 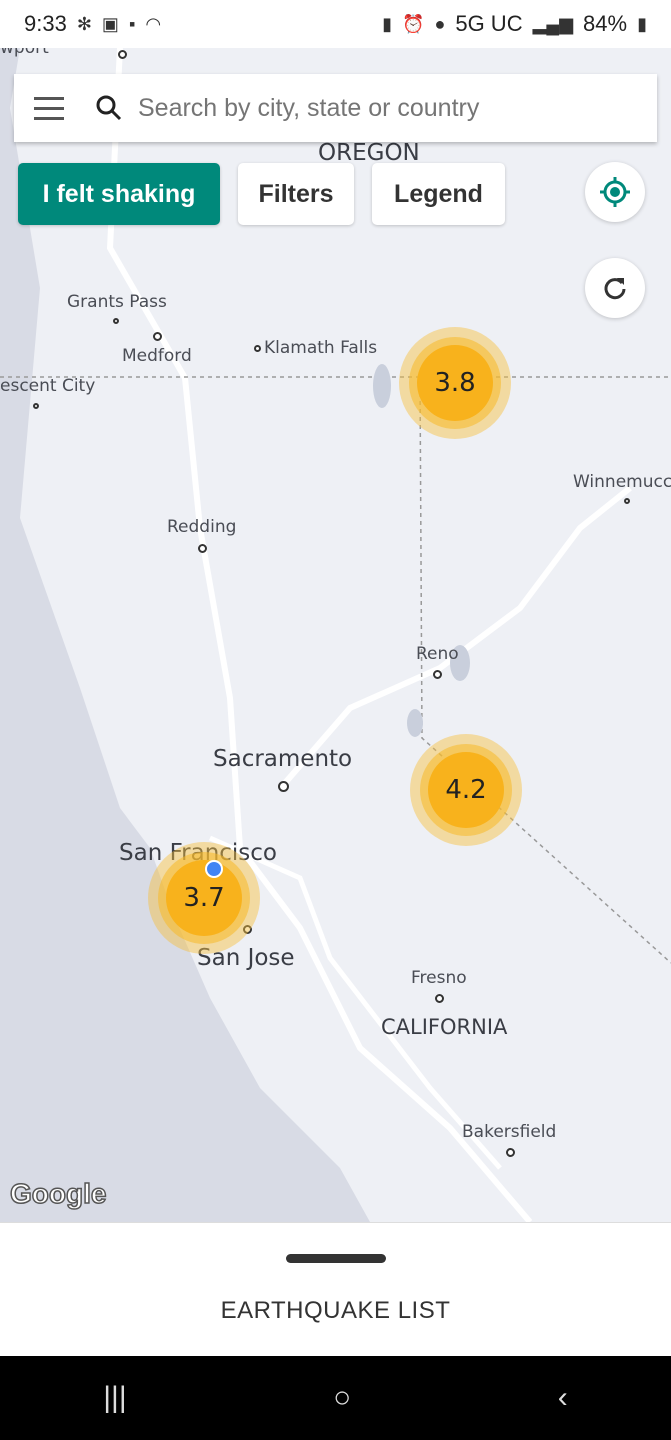 What do you see at coordinates (553, 23) in the screenshot?
I see `signal-icon: ▂▄▆` at bounding box center [553, 23].